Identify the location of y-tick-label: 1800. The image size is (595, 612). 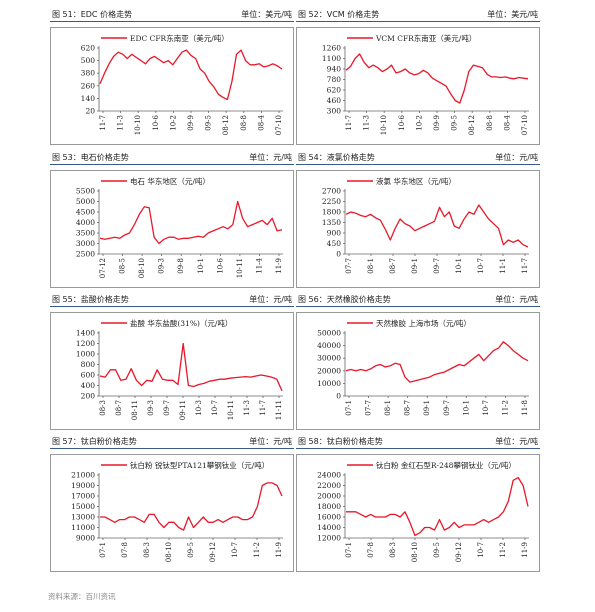
(331, 212).